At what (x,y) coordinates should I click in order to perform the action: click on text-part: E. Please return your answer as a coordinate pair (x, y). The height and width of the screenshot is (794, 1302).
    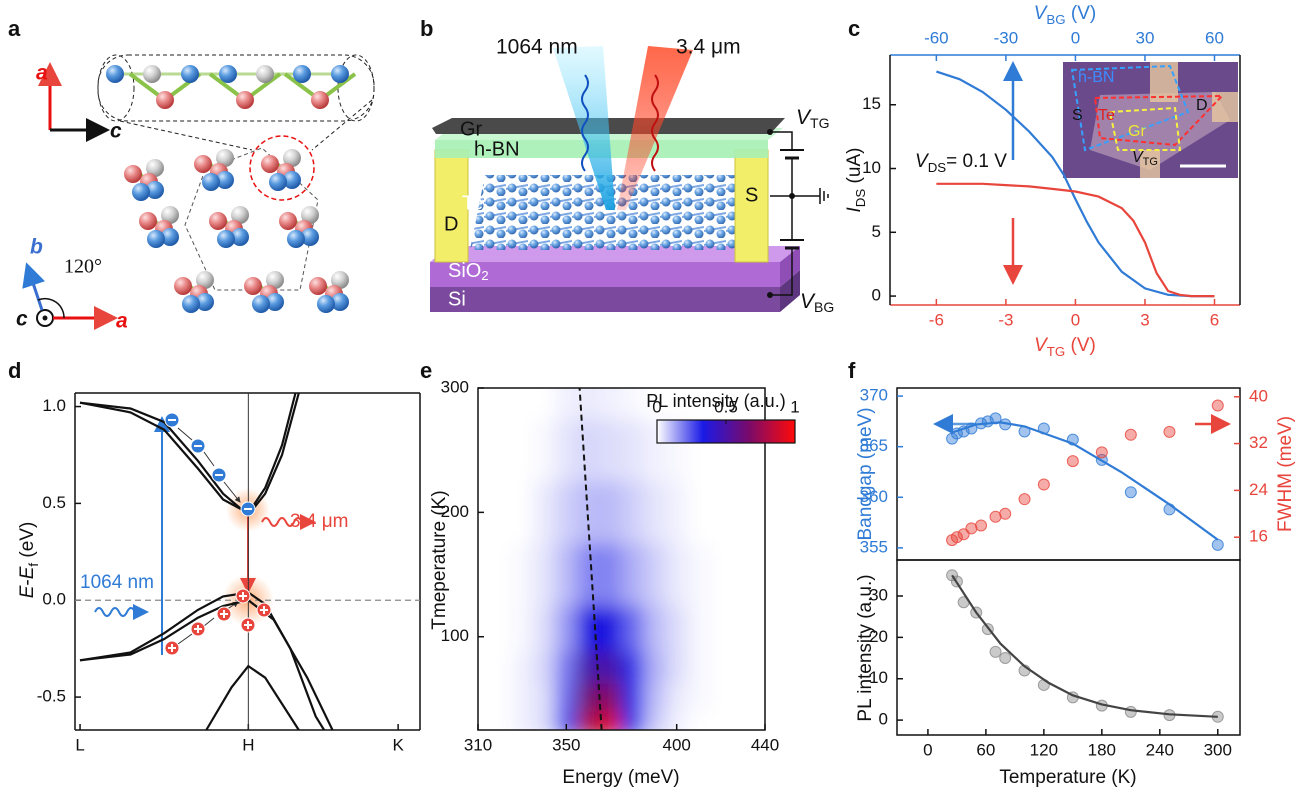
    Looking at the image, I should click on (27, 572).